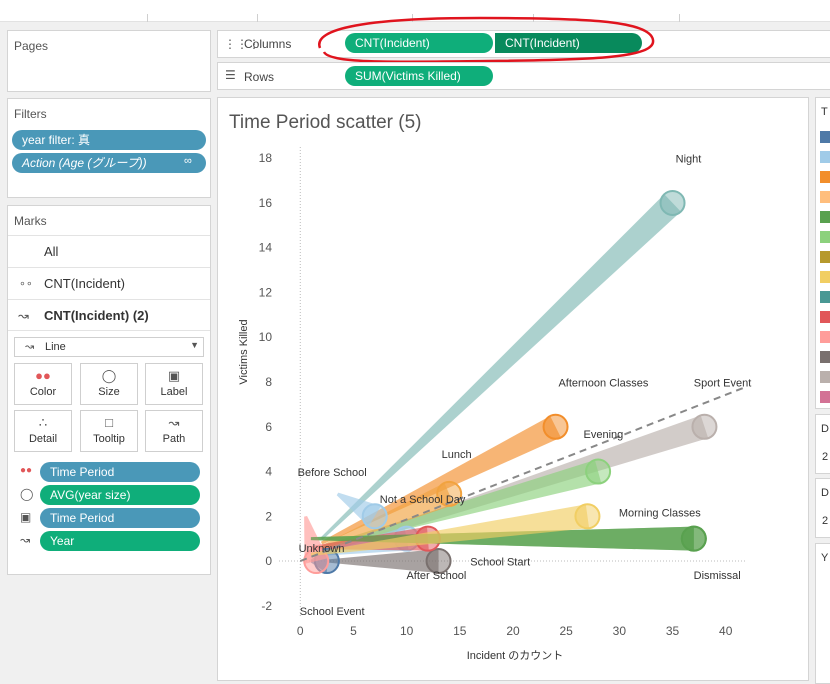 The height and width of the screenshot is (684, 830). What do you see at coordinates (174, 375) in the screenshot?
I see `label-icon: ▣` at bounding box center [174, 375].